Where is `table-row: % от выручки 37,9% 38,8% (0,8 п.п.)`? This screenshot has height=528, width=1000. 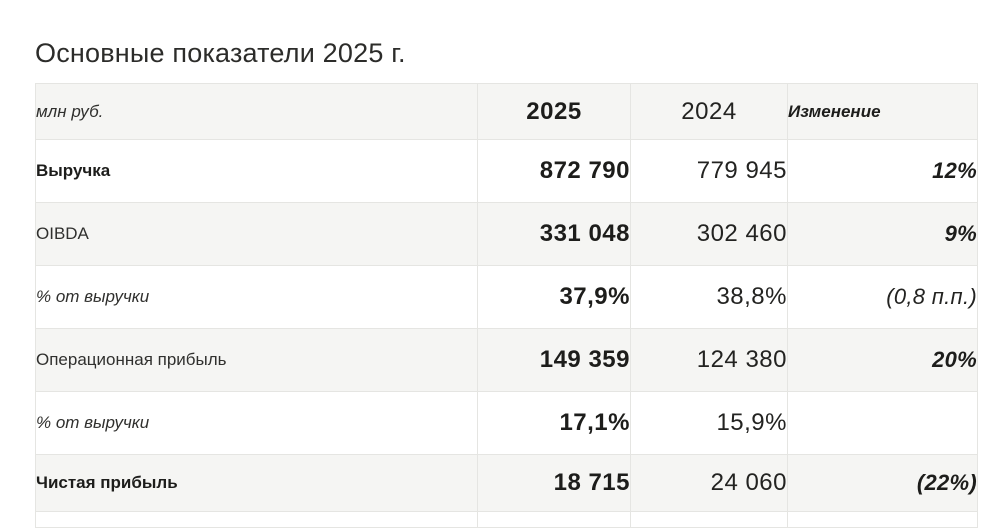
table-row: % от выручки 37,9% 38,8% (0,8 п.п.) is located at coordinates (506, 297).